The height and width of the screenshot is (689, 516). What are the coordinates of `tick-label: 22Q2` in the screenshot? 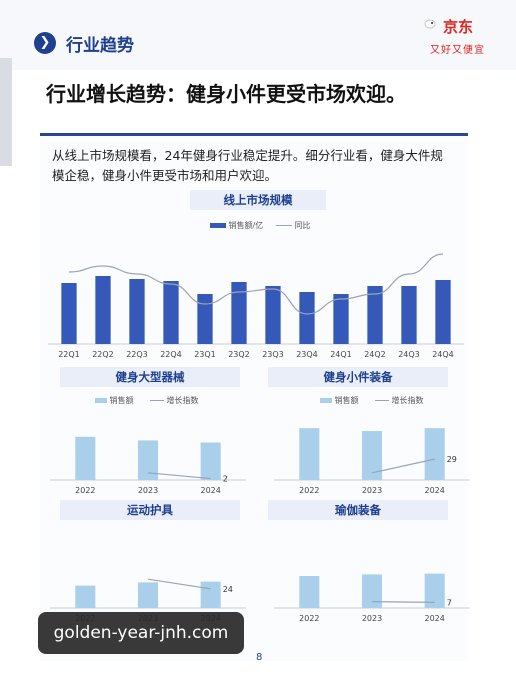 It's located at (103, 354).